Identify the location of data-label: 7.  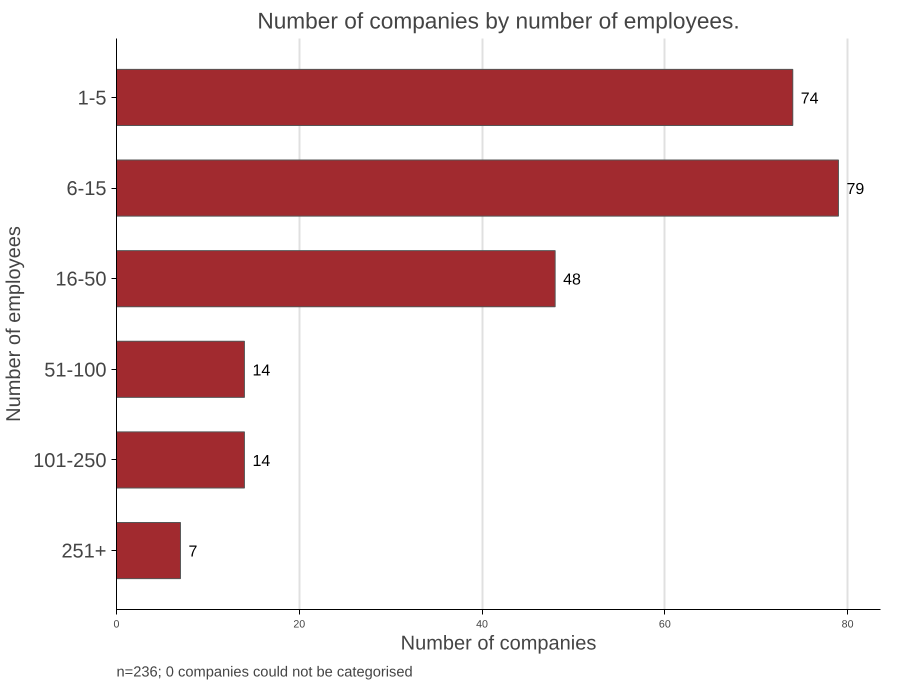
(193, 552).